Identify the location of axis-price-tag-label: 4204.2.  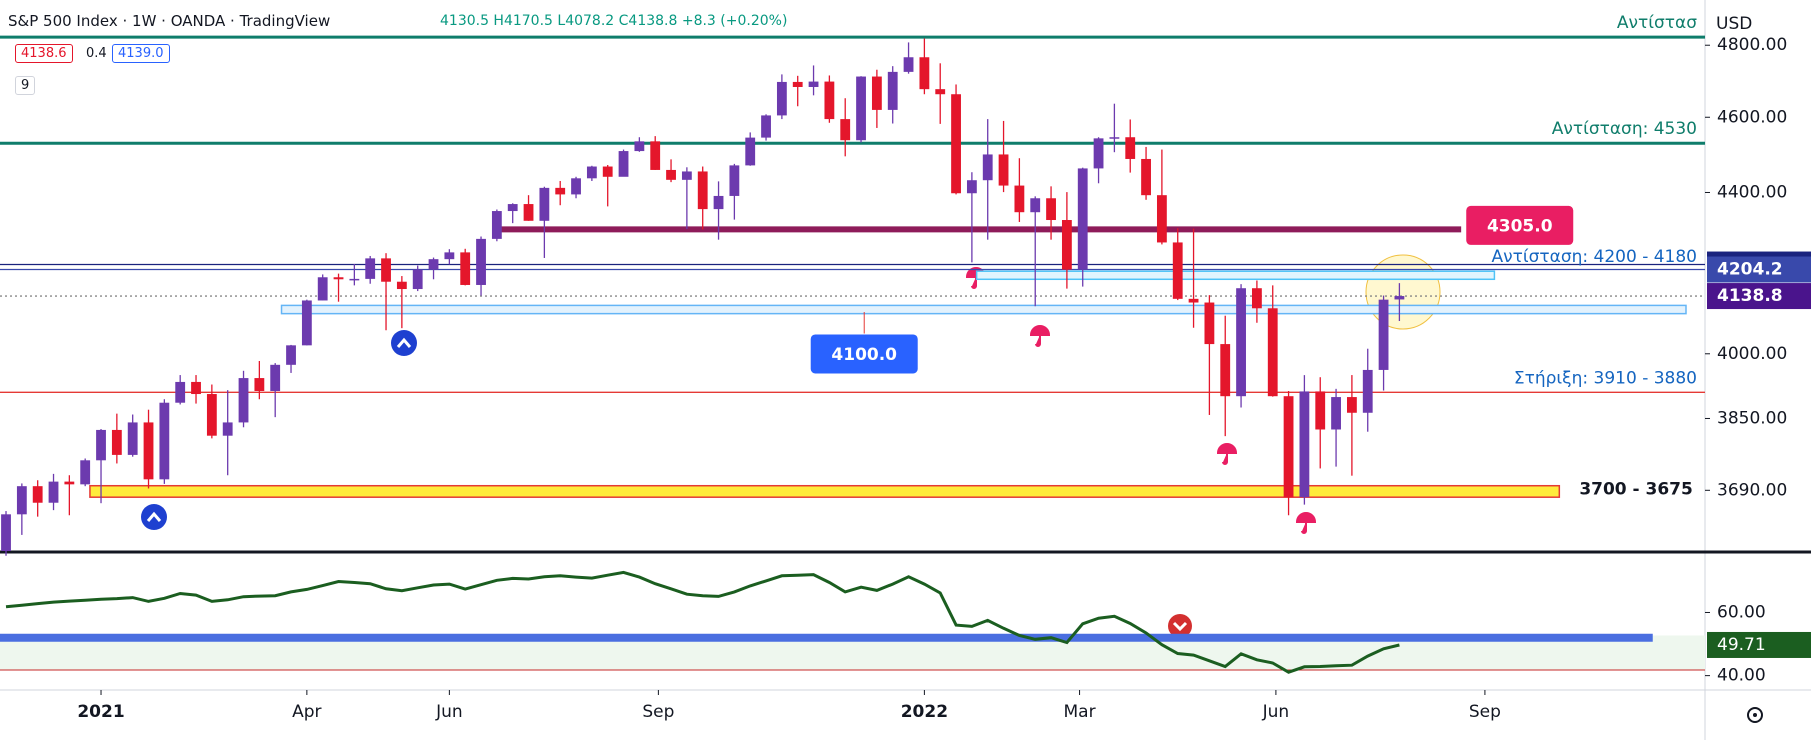
(1750, 270).